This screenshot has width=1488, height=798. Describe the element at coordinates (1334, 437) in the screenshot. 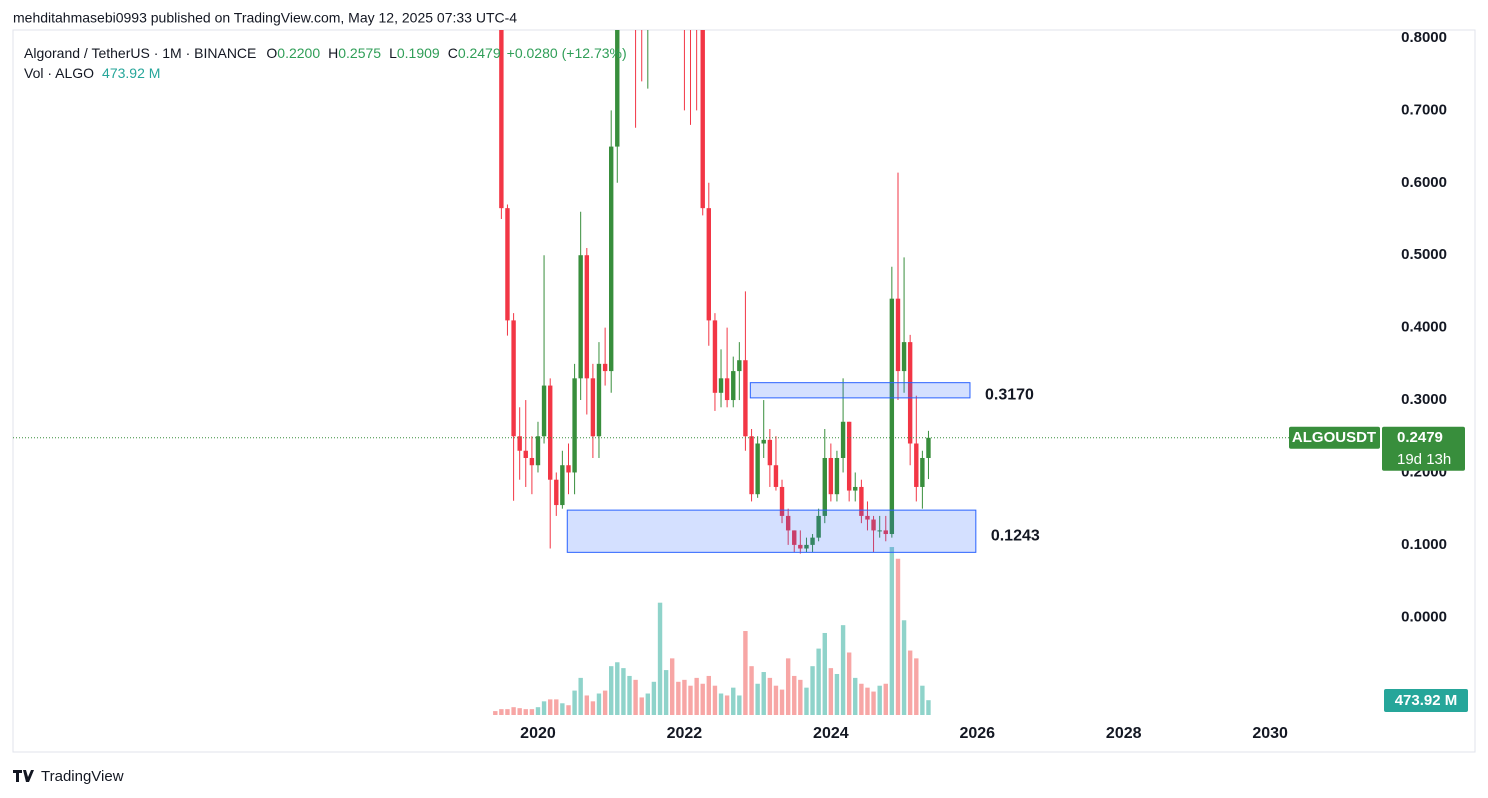

I see `symbol-label: ALGOUSDT` at that location.